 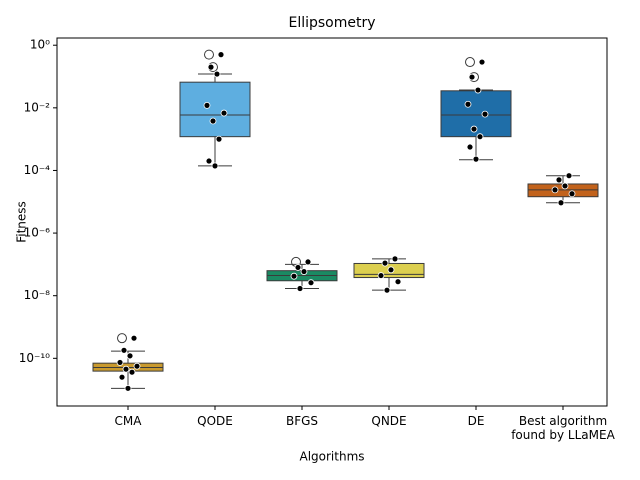 I want to click on x-axis-label: Algorithms, so click(x=331, y=457).